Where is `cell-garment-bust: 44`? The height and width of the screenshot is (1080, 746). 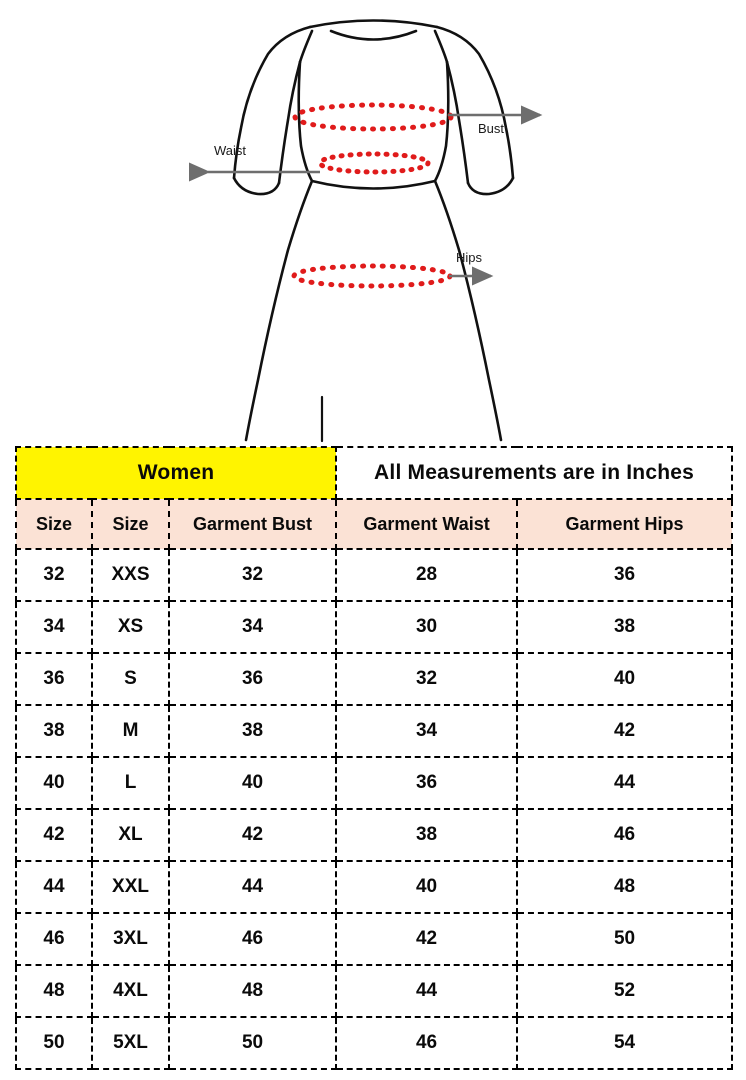
cell-garment-bust: 44 is located at coordinates (252, 887).